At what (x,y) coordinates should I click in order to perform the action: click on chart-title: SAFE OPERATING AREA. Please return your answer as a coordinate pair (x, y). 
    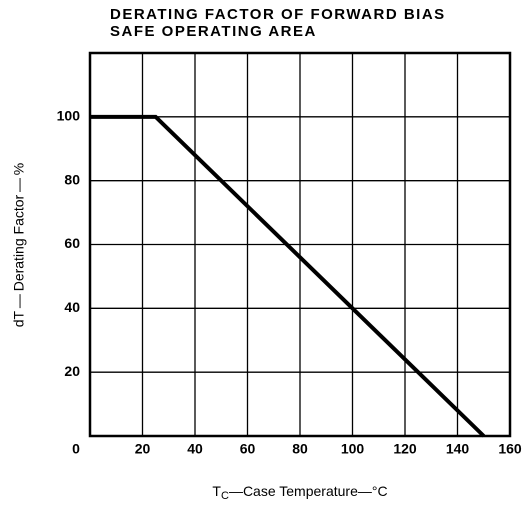
    Looking at the image, I should click on (213, 31).